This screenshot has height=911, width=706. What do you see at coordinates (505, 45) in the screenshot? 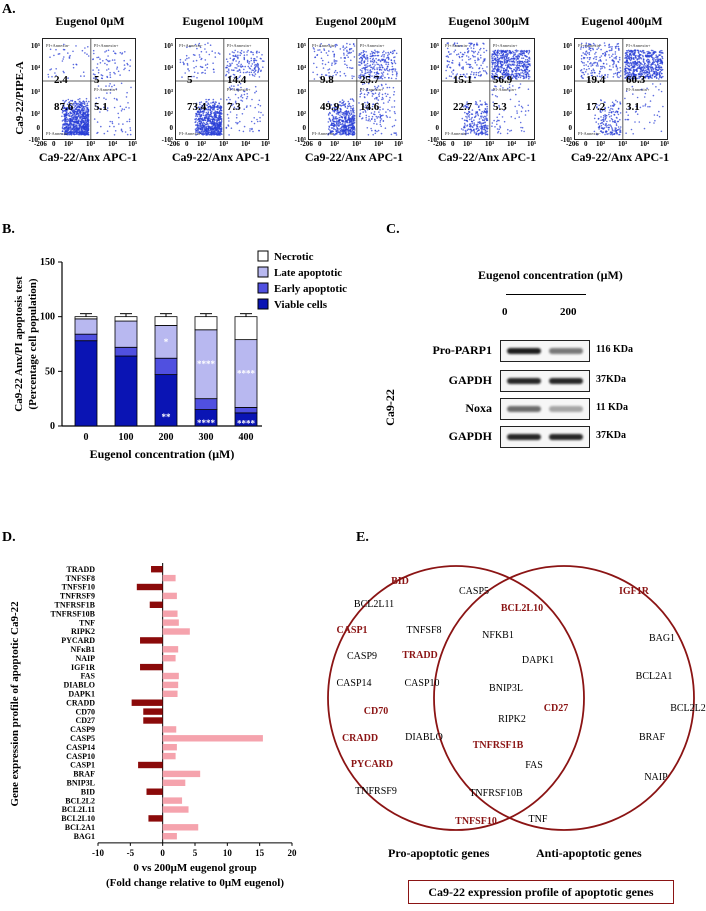
I see `gate-label: PI+Annexin+` at bounding box center [505, 45].